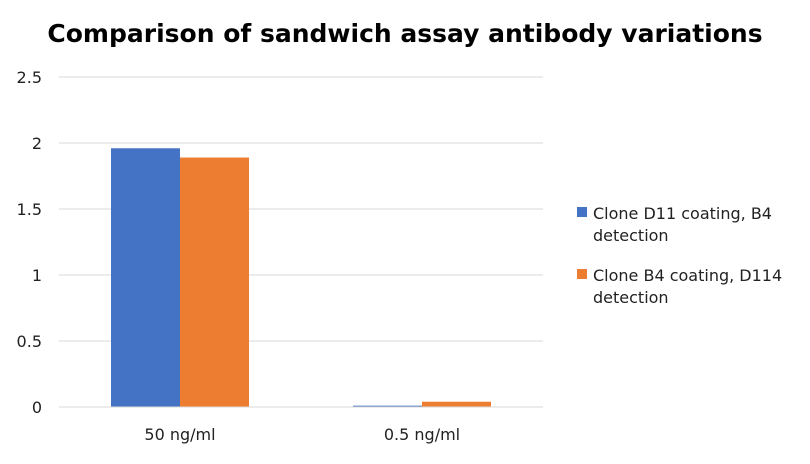  Describe the element at coordinates (422, 434) in the screenshot. I see `x-tick-label: 0.5 ng/ml` at that location.